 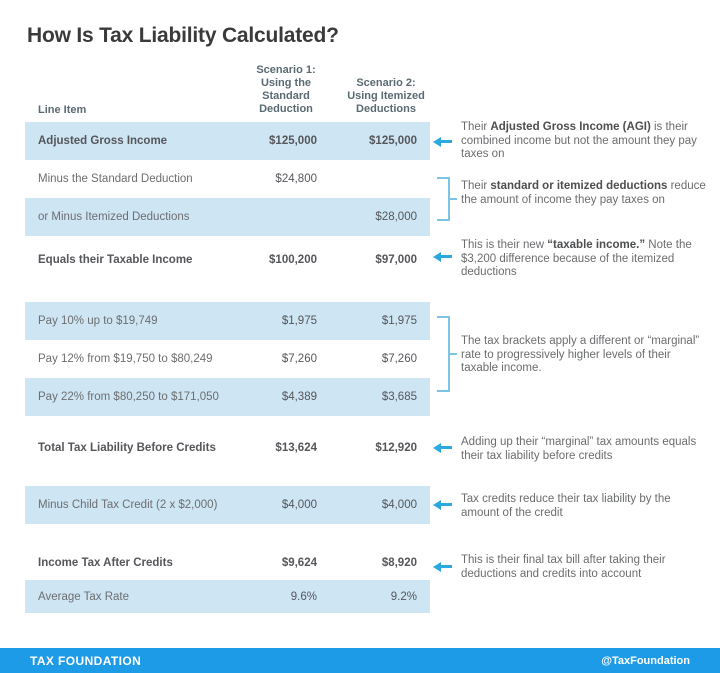 What do you see at coordinates (128, 397) in the screenshot?
I see `row-label: Pay 22% from $80,250 to $171,050` at bounding box center [128, 397].